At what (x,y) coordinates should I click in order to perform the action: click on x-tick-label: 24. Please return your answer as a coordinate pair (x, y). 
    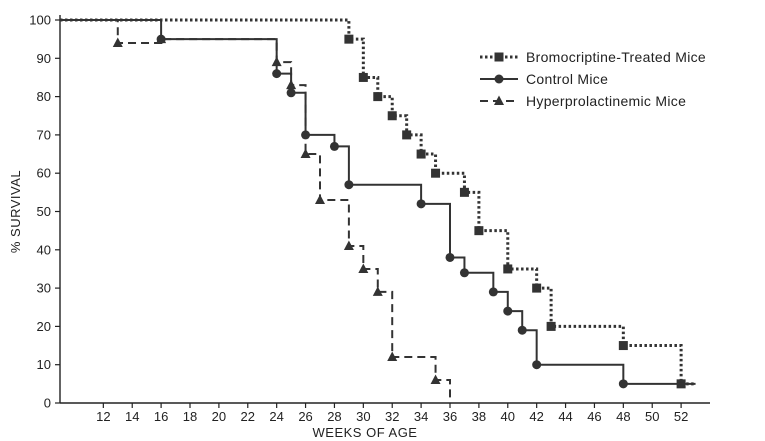
    Looking at the image, I should click on (276, 416).